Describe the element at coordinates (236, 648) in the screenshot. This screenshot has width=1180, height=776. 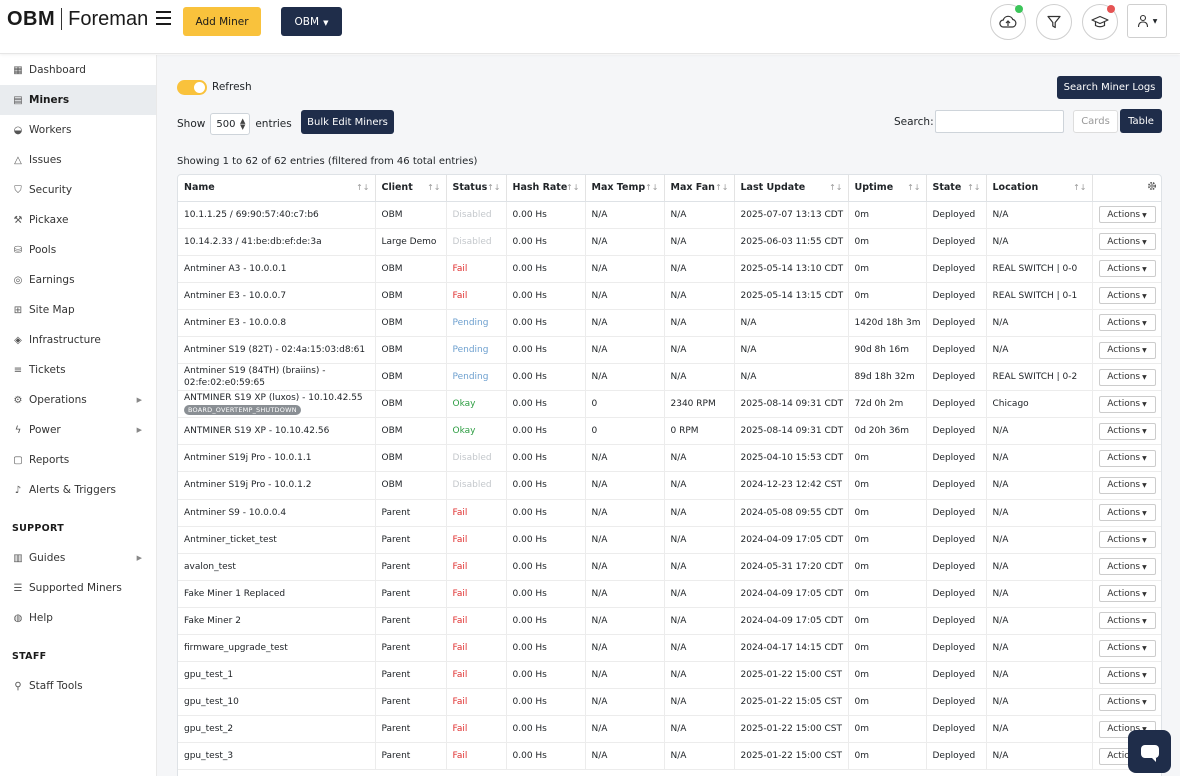
I see `miner-name-link: firmware_upgrade_test` at that location.